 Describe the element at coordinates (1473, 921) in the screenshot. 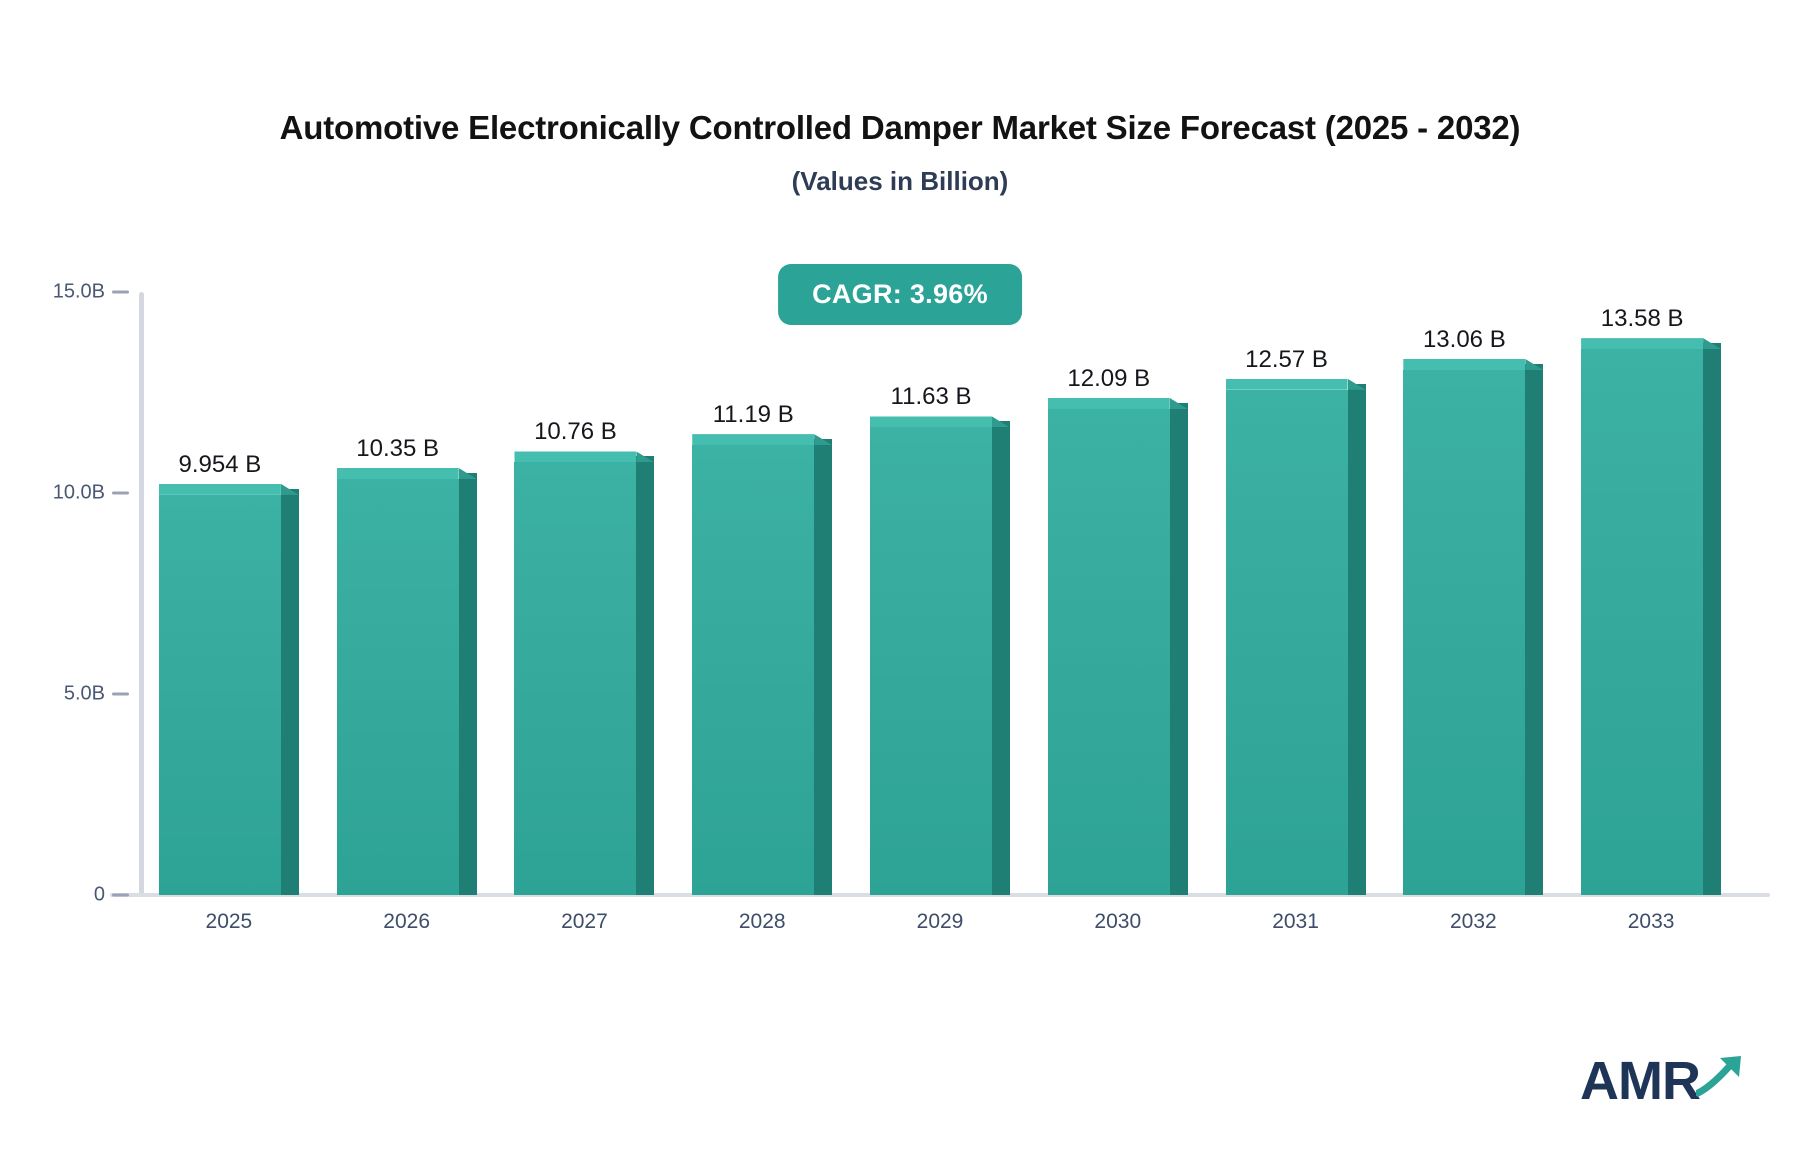

I see `x-axis-tick-label: 2032` at that location.